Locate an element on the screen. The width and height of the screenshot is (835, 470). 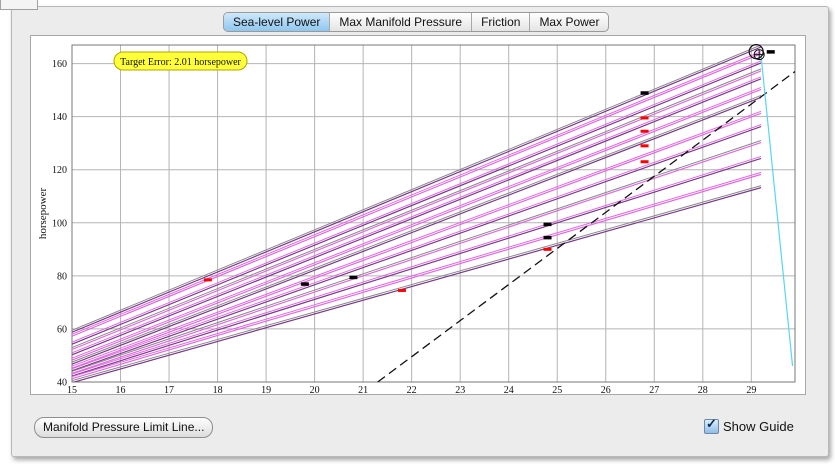
target-error-badge is located at coordinates (180, 61).